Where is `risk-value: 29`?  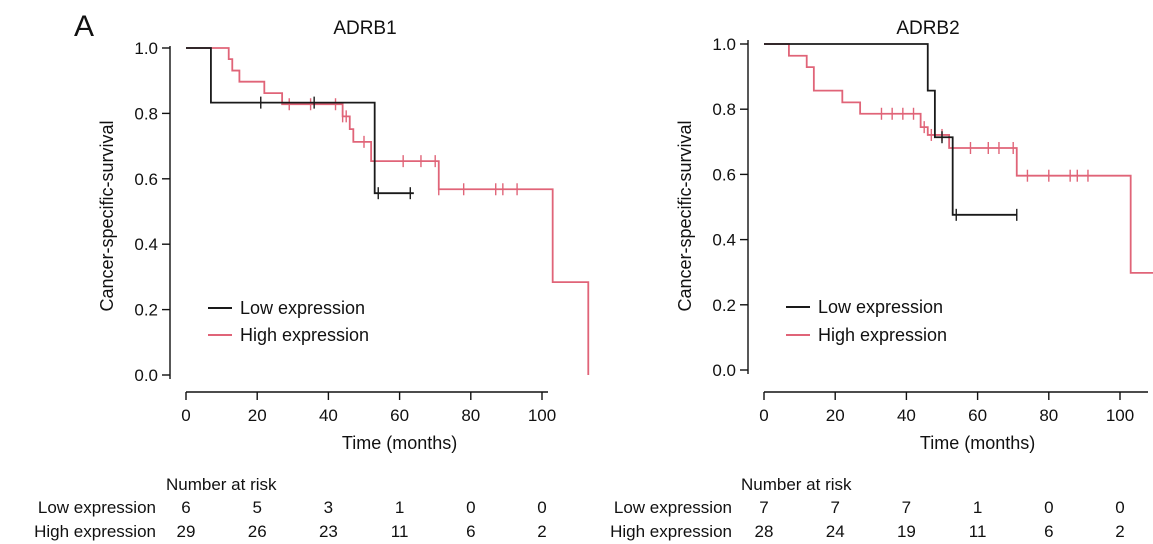 risk-value: 29 is located at coordinates (186, 531).